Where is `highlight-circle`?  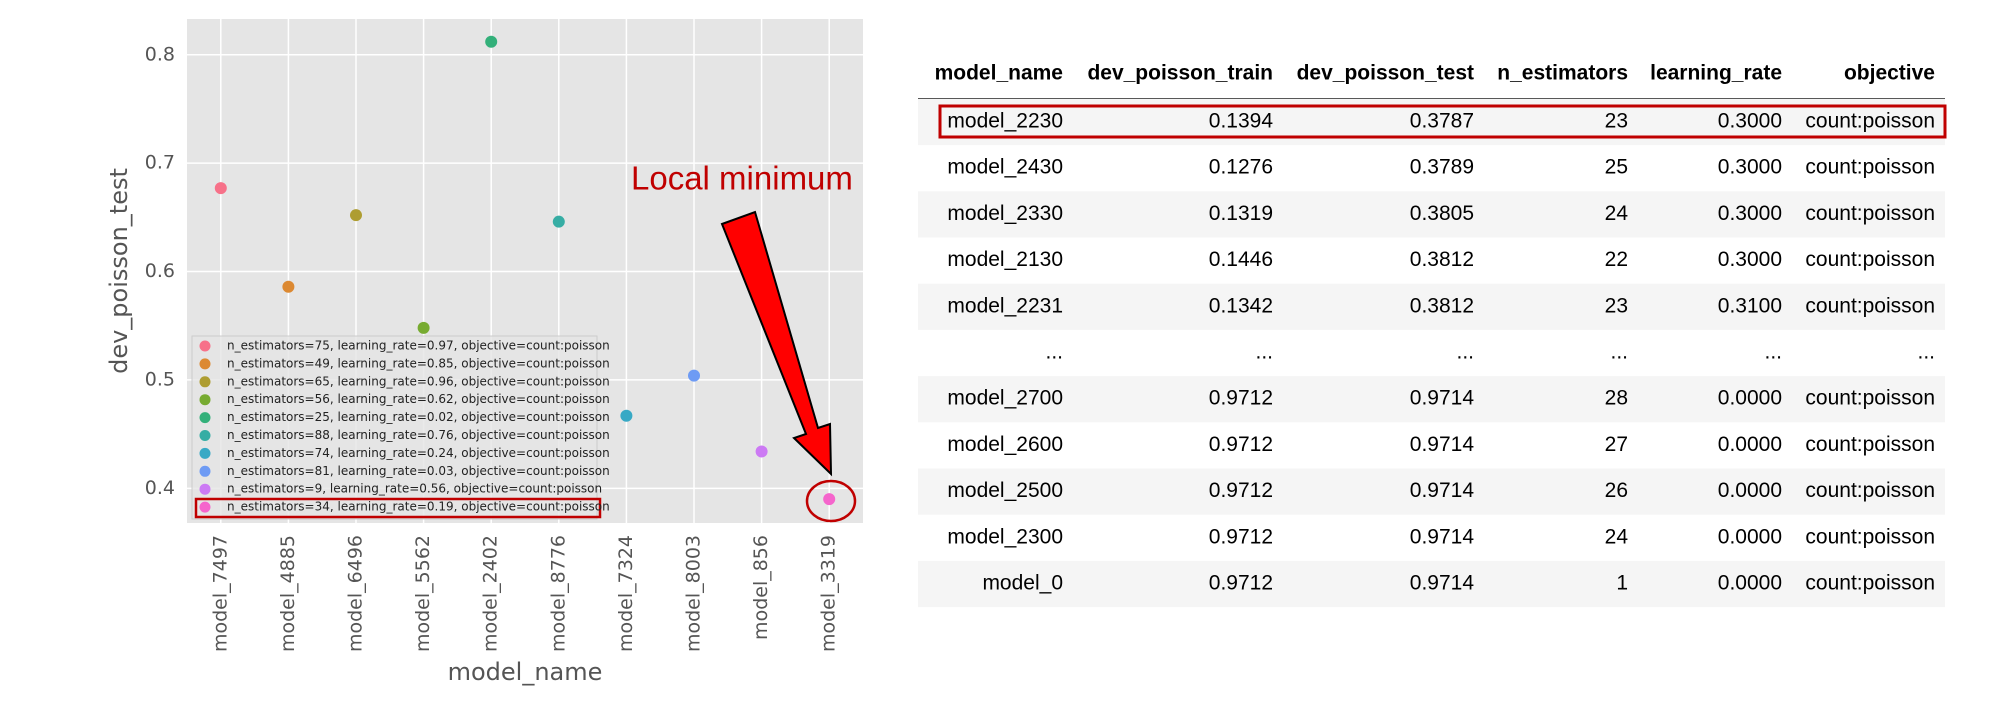 highlight-circle is located at coordinates (831, 501).